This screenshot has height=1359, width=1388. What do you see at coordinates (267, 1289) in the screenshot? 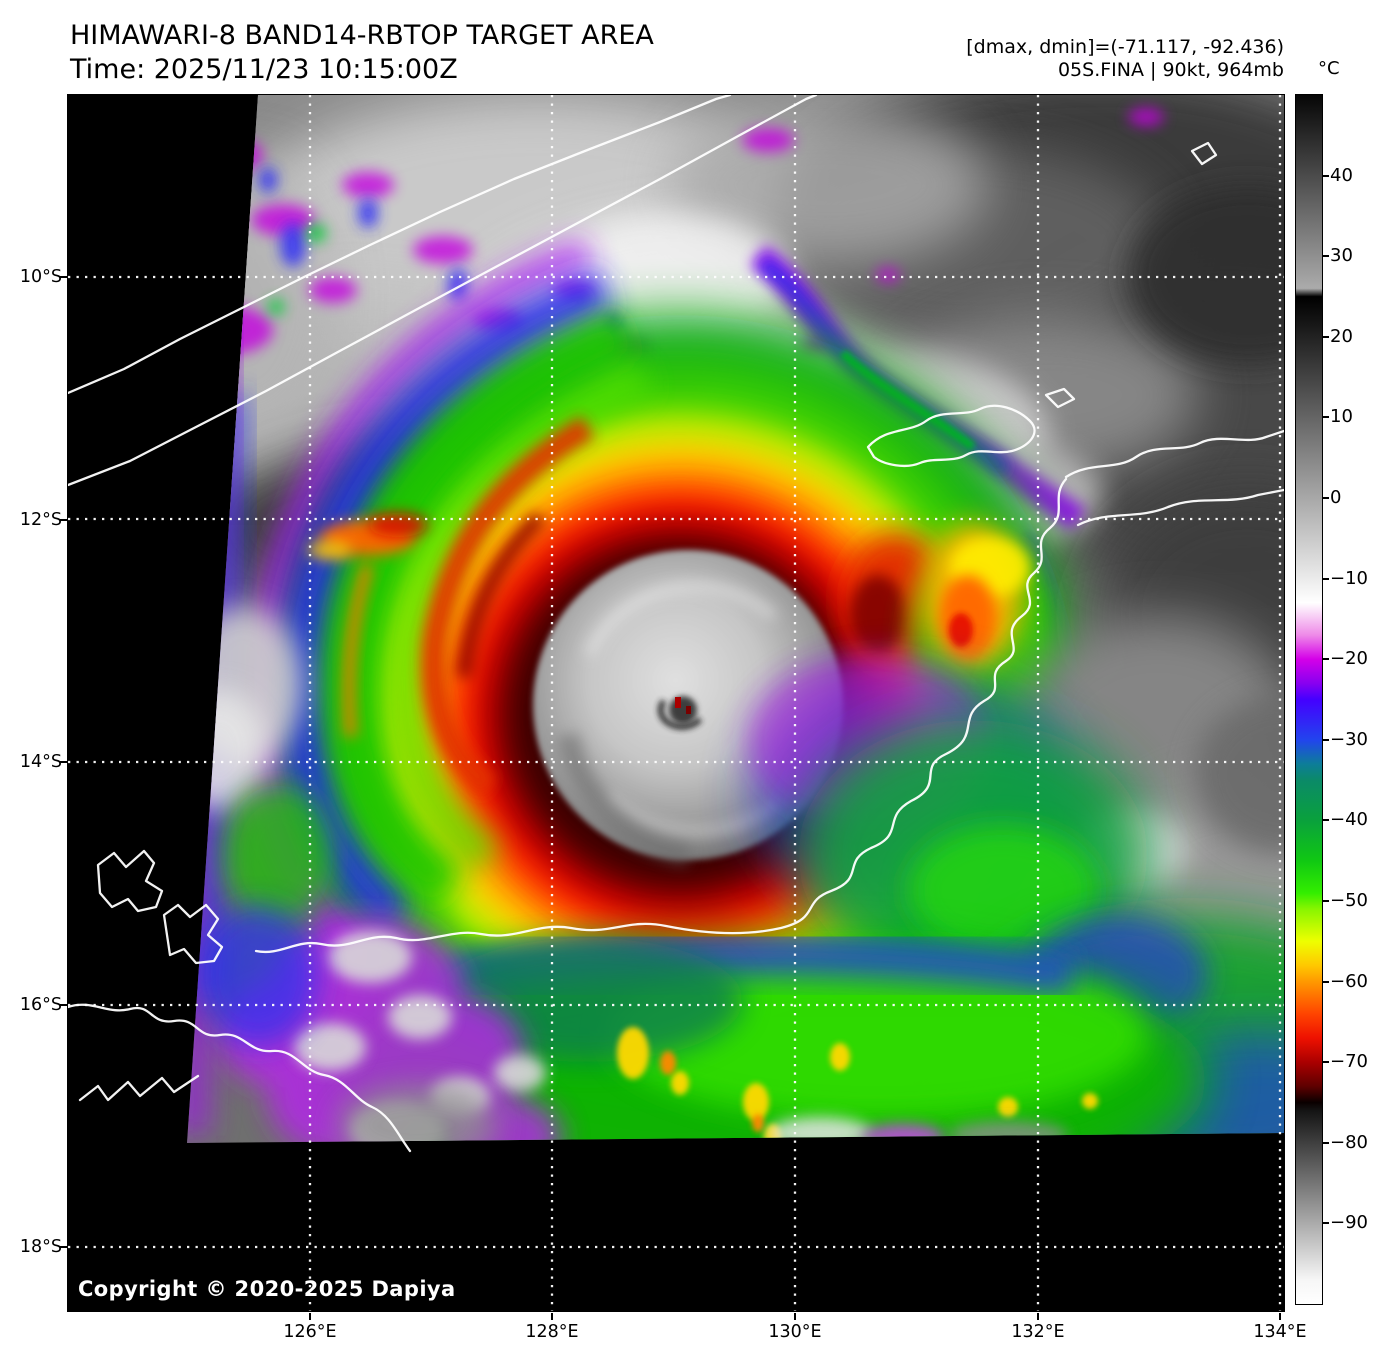
I see `copyright-text: Copyright © 2020-2025 Dapiya` at bounding box center [267, 1289].